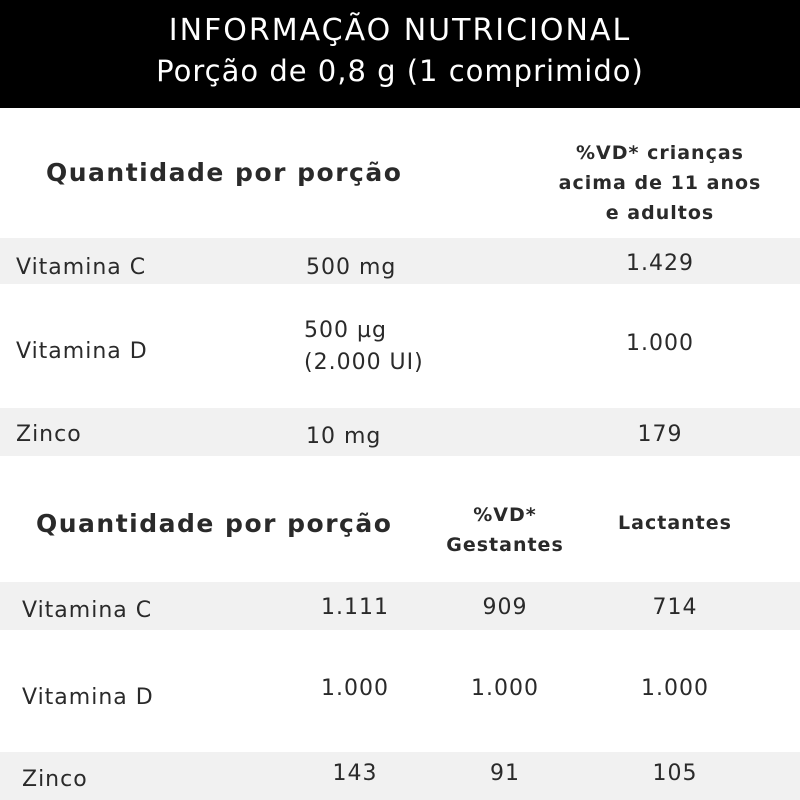  Describe the element at coordinates (400, 30) in the screenshot. I see `header-title: INFORMAÇÃO NUTRICIONAL` at that location.